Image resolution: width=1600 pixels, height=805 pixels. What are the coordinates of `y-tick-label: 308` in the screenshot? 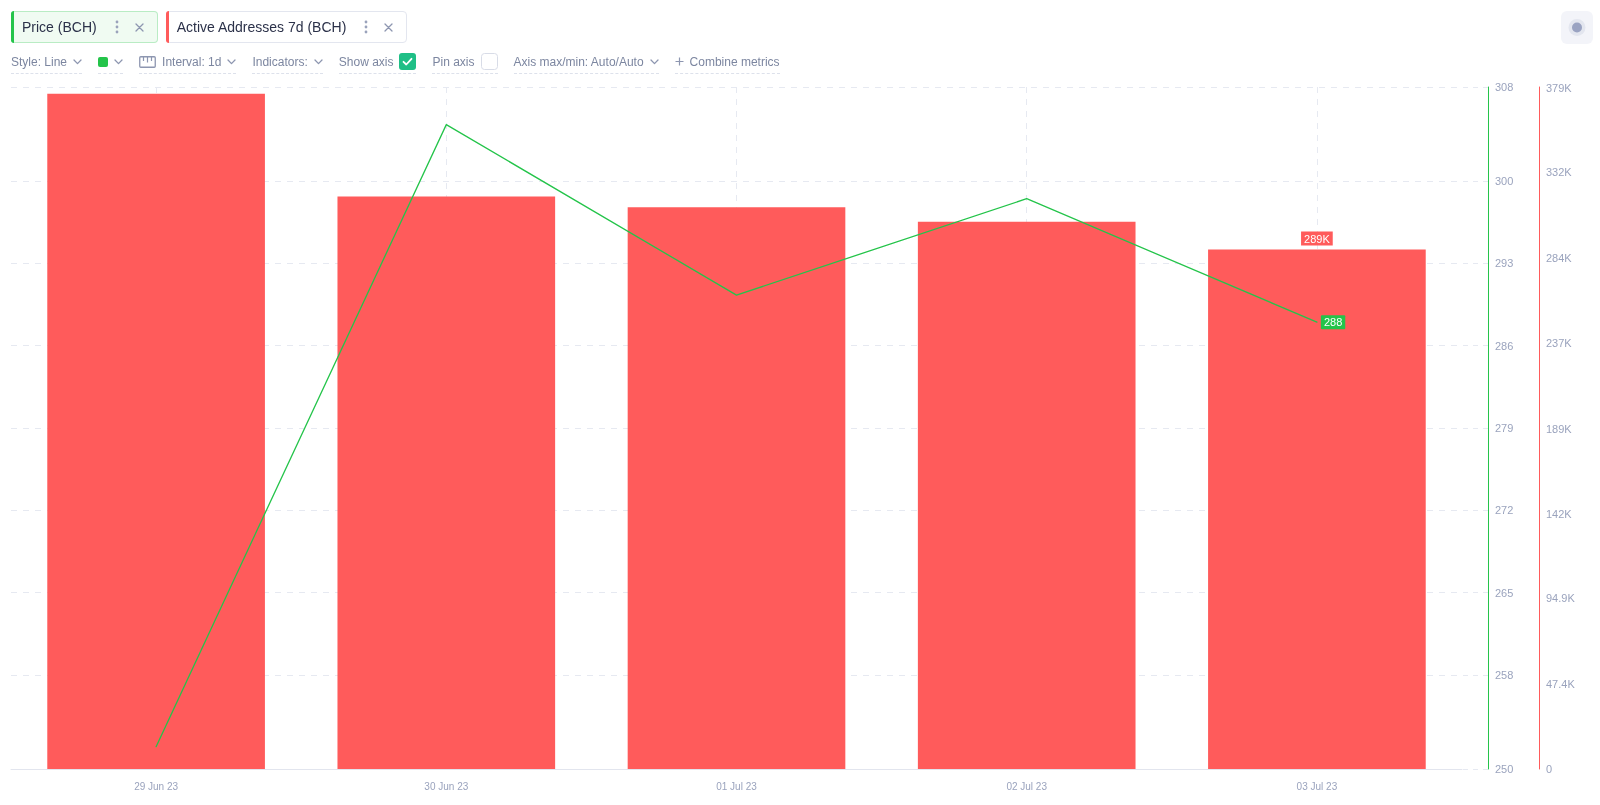 It's located at (1504, 87).